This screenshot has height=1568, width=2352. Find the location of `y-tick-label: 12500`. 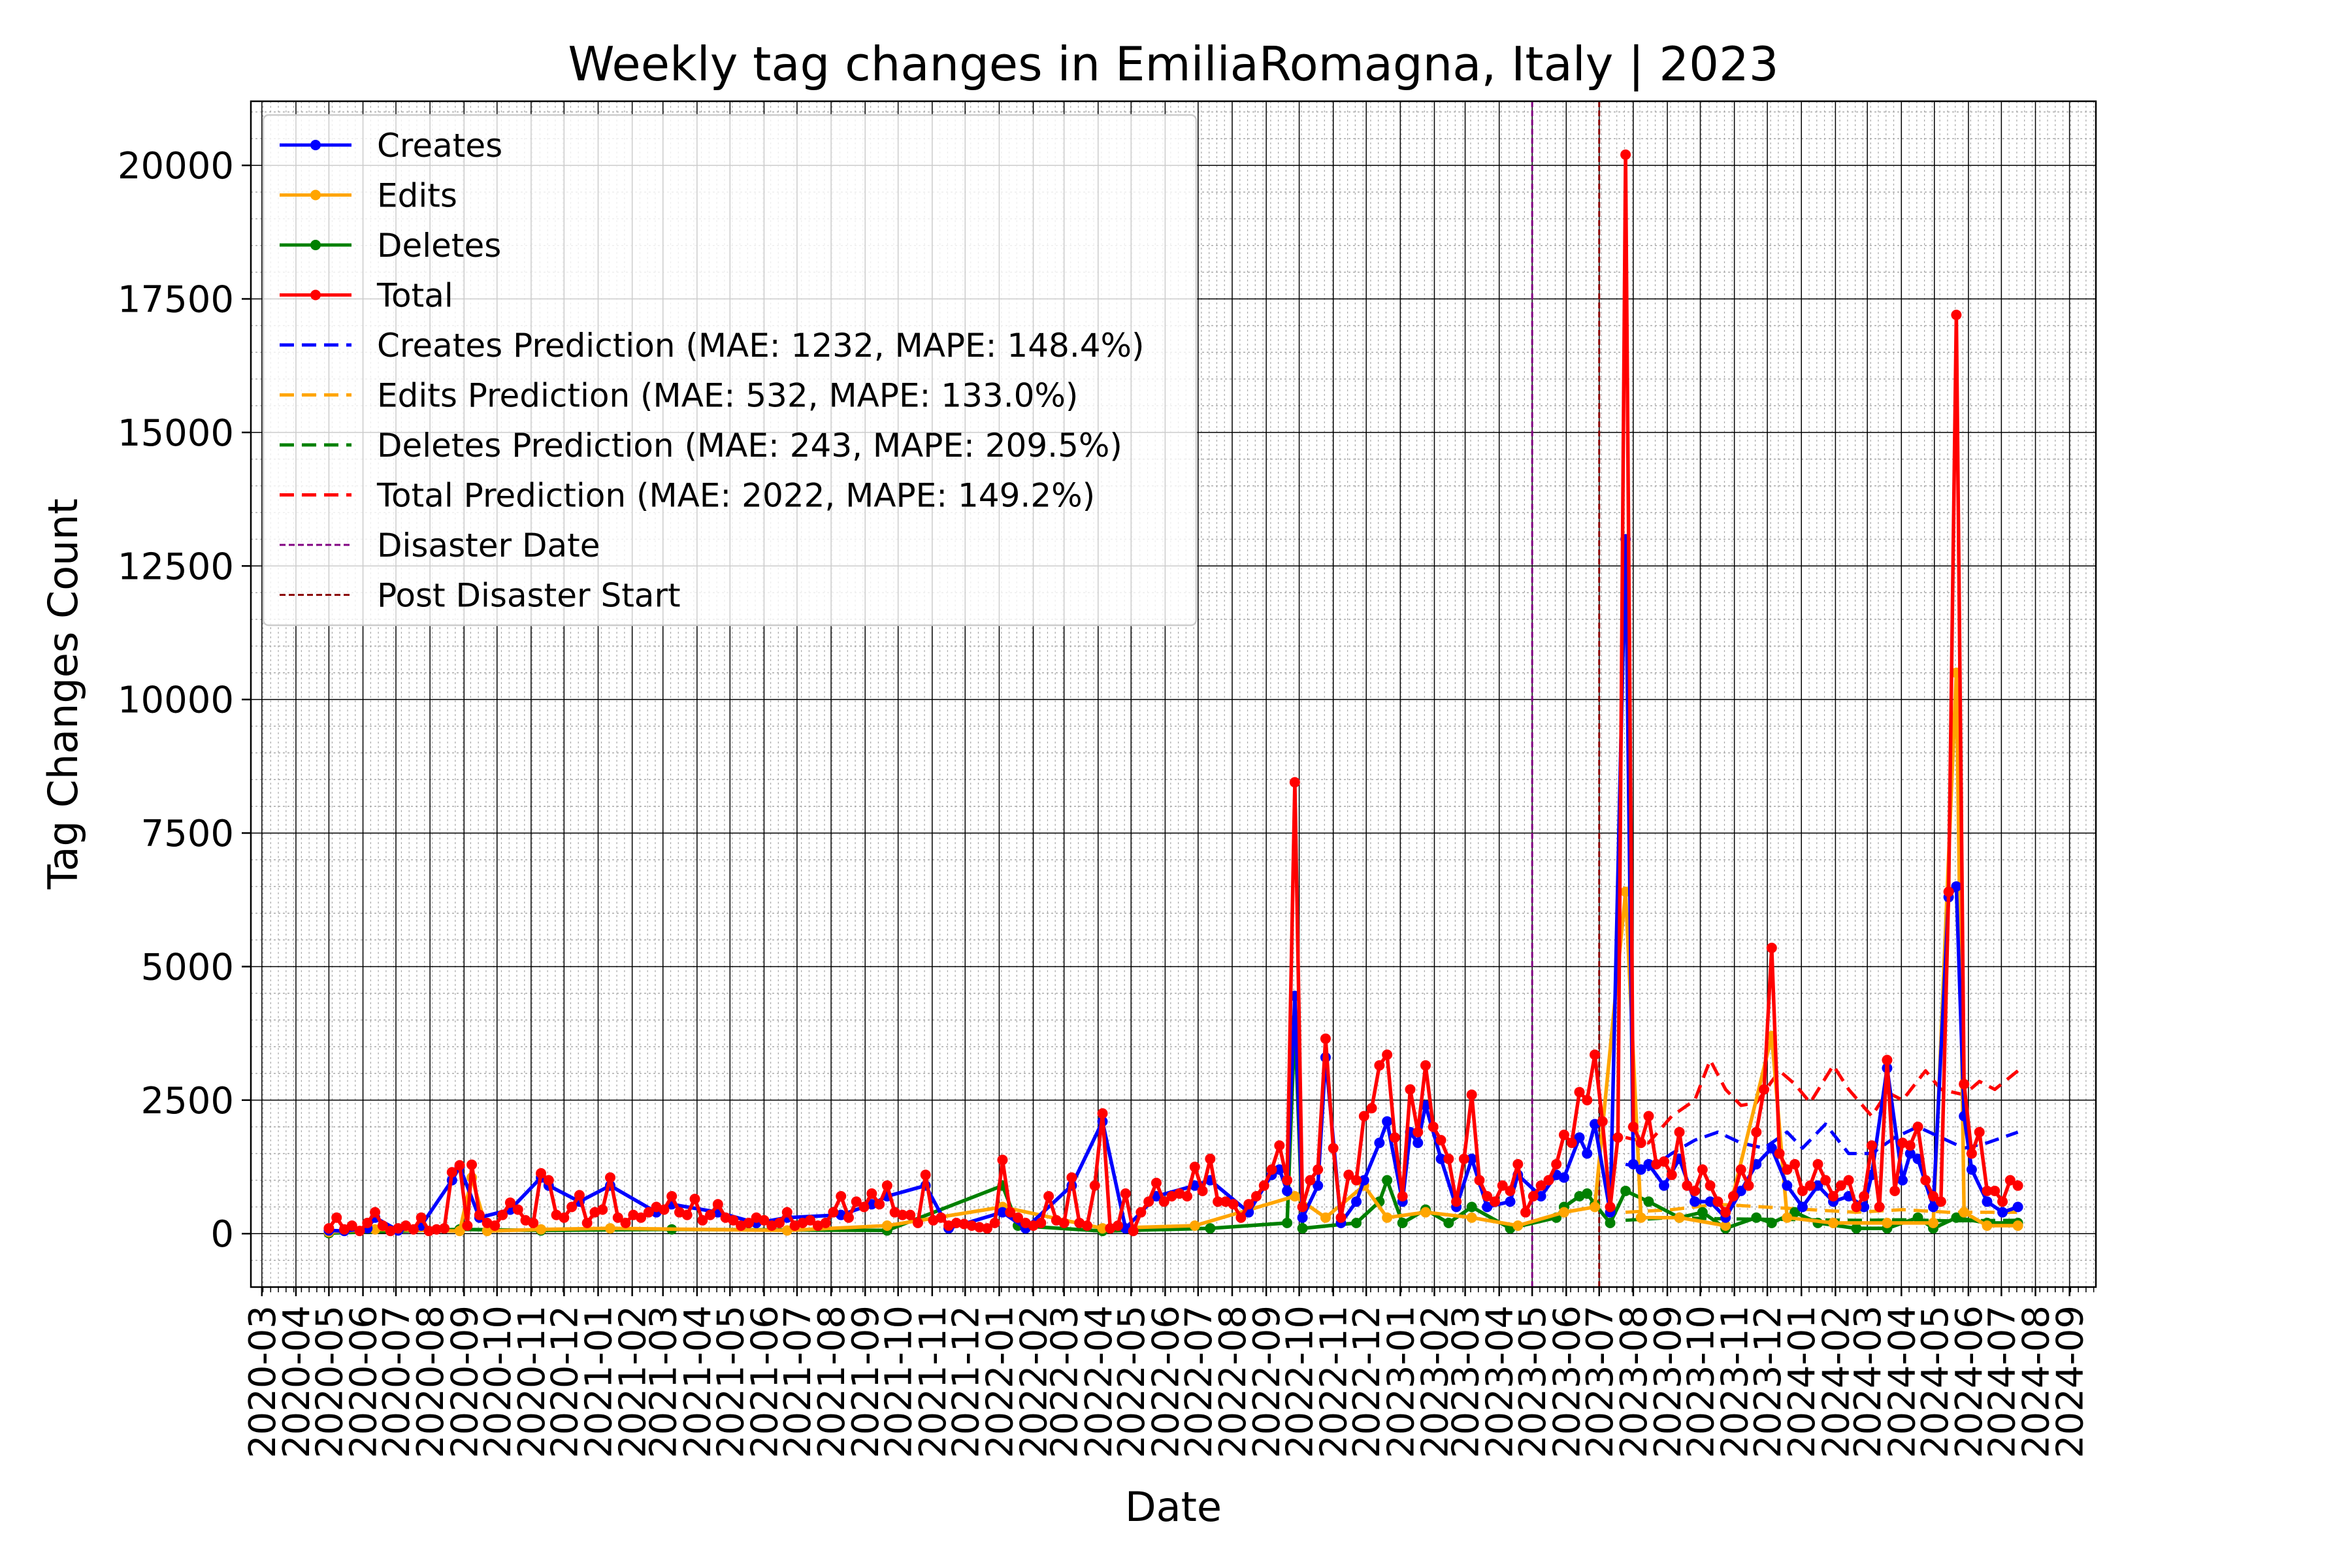

y-tick-label: 12500 is located at coordinates (176, 567).